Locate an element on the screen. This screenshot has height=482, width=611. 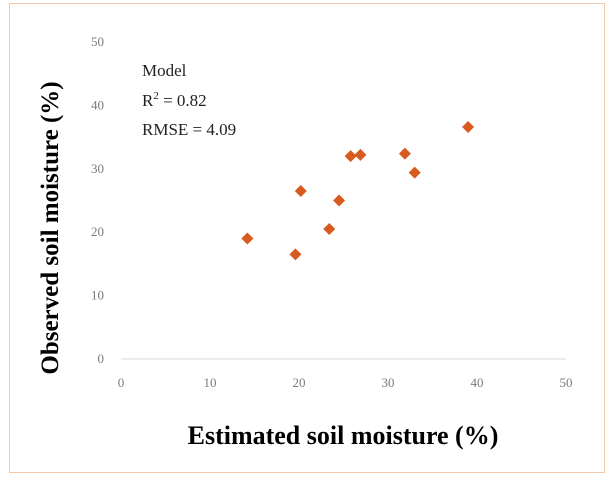
y-tick-label: 10 is located at coordinates (97, 295).